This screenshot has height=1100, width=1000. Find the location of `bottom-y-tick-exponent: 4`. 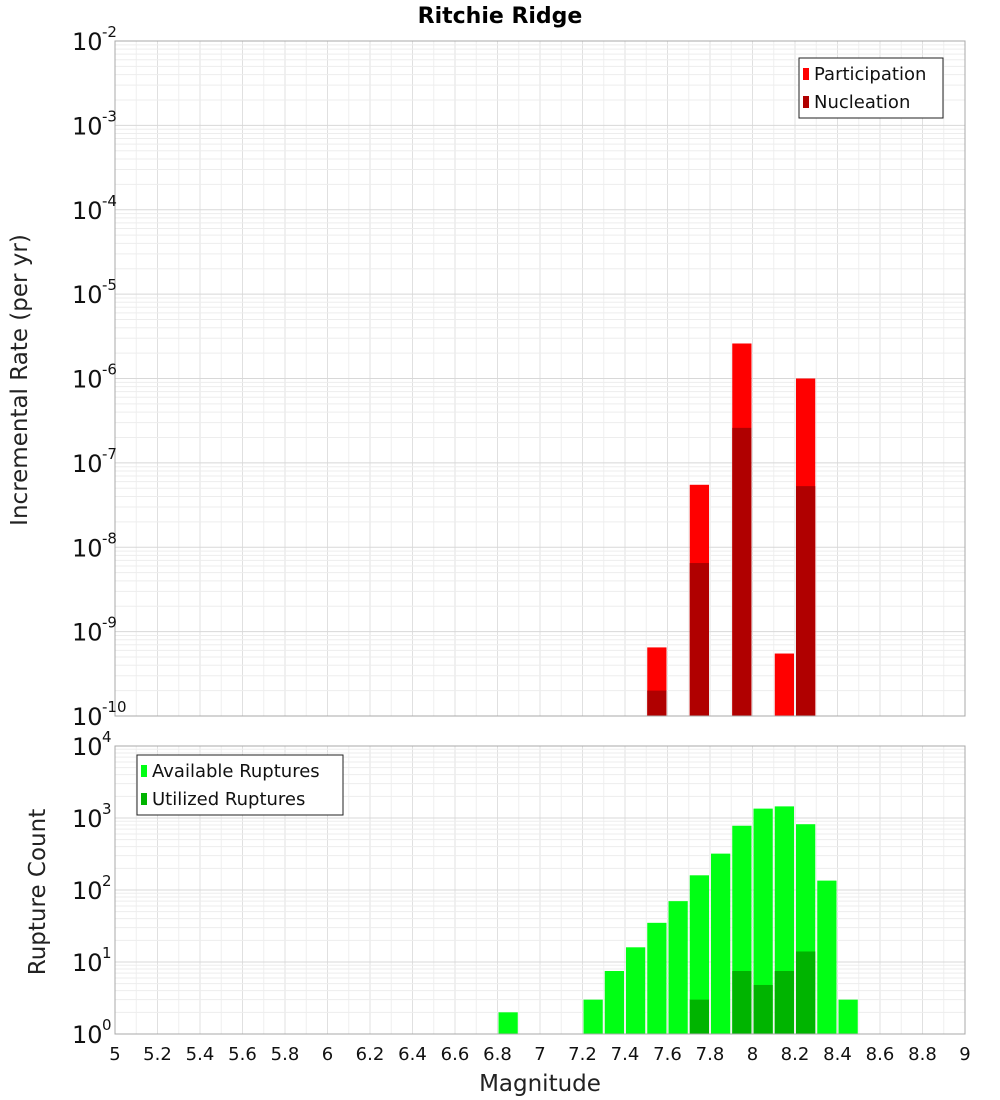

bottom-y-tick-exponent: 4 is located at coordinates (107, 737).